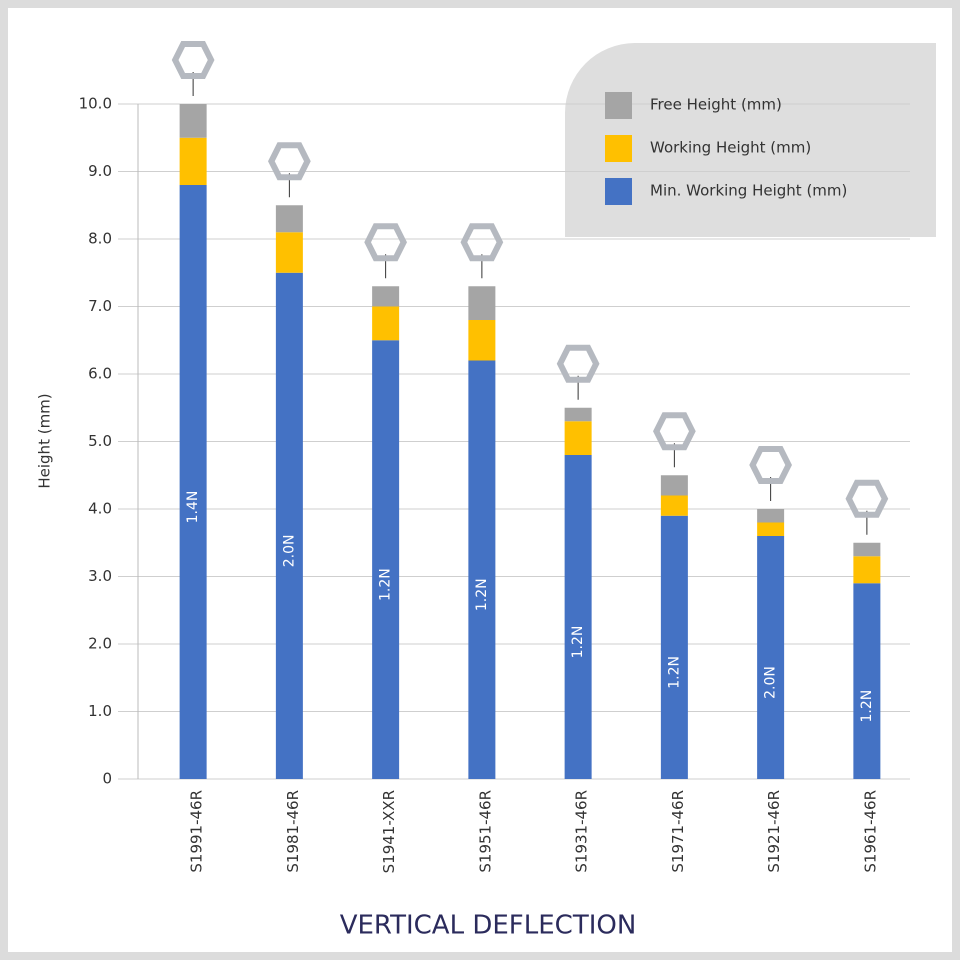 Image resolution: width=960 pixels, height=960 pixels. What do you see at coordinates (100, 509) in the screenshot?
I see `y-tick-label: 4.0` at bounding box center [100, 509].